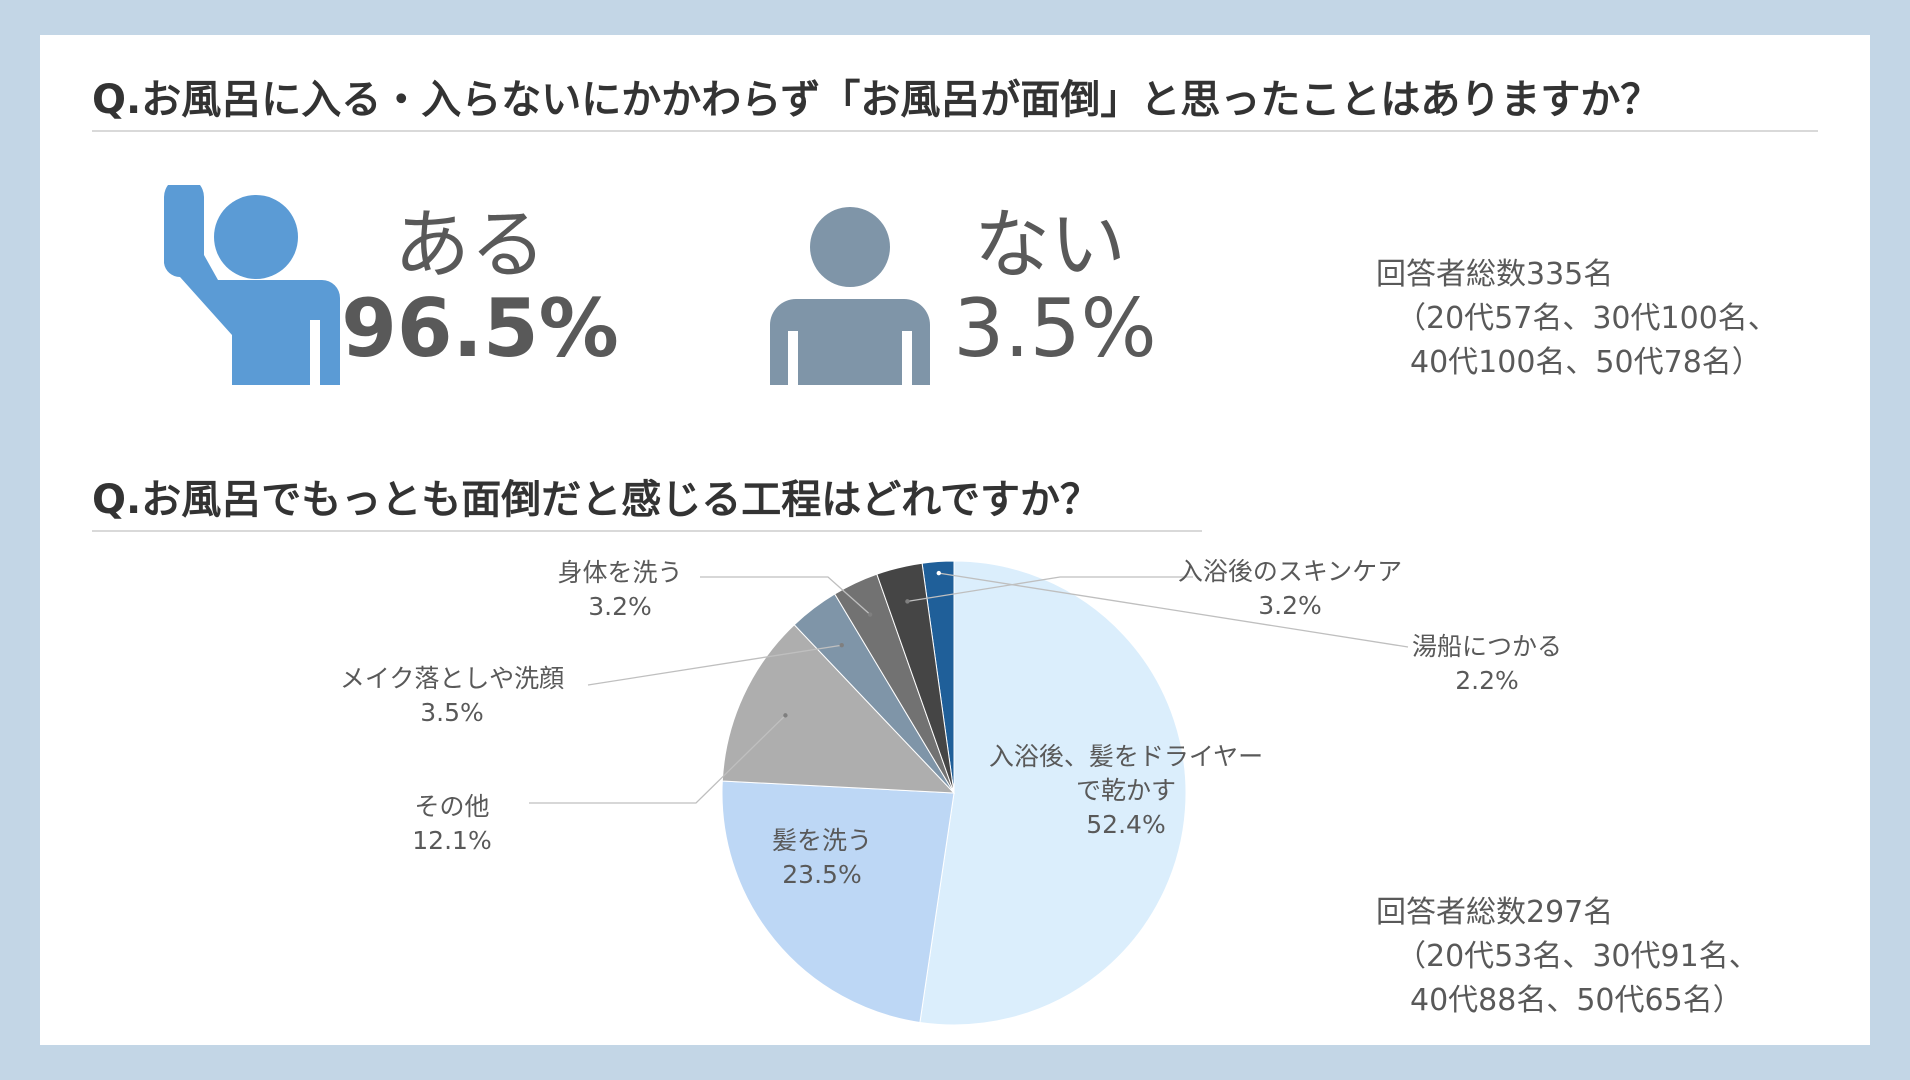  I want to click on slice-category-label: 身体を洗う, so click(619, 572).